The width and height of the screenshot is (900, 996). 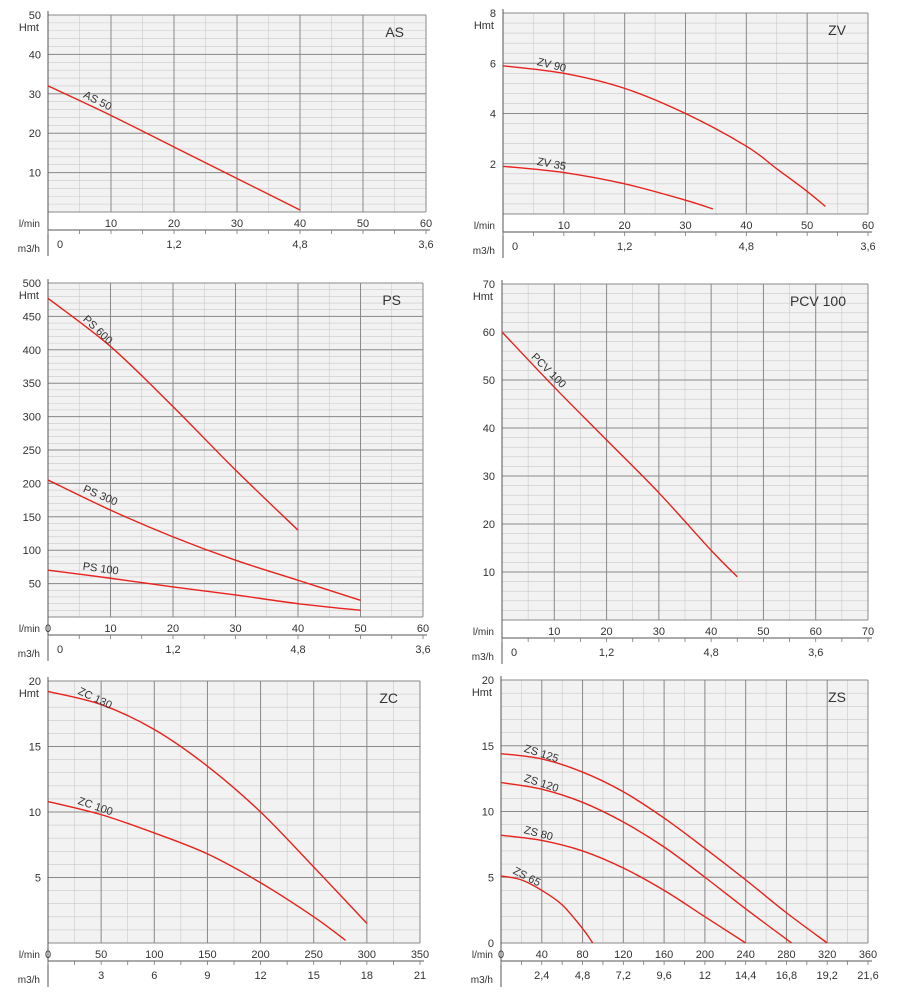 I want to click on y-tick-label: 200, so click(x=32, y=484).